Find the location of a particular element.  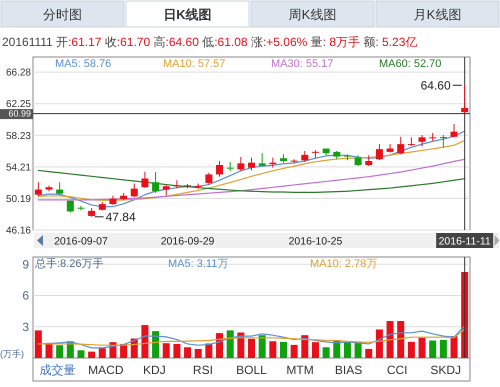

text: MTM is located at coordinates (300, 370).